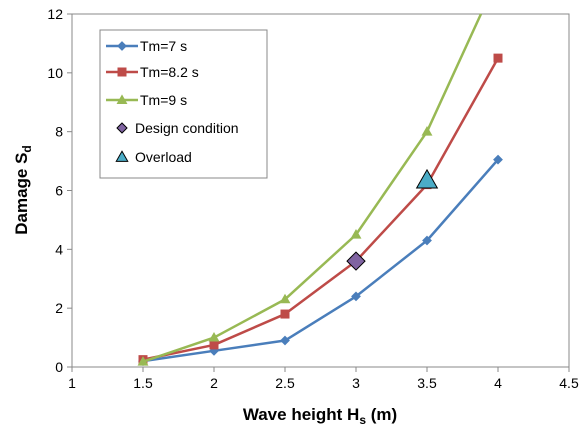  Describe the element at coordinates (169, 72) in the screenshot. I see `legend-label: Tm=8.2 s` at that location.